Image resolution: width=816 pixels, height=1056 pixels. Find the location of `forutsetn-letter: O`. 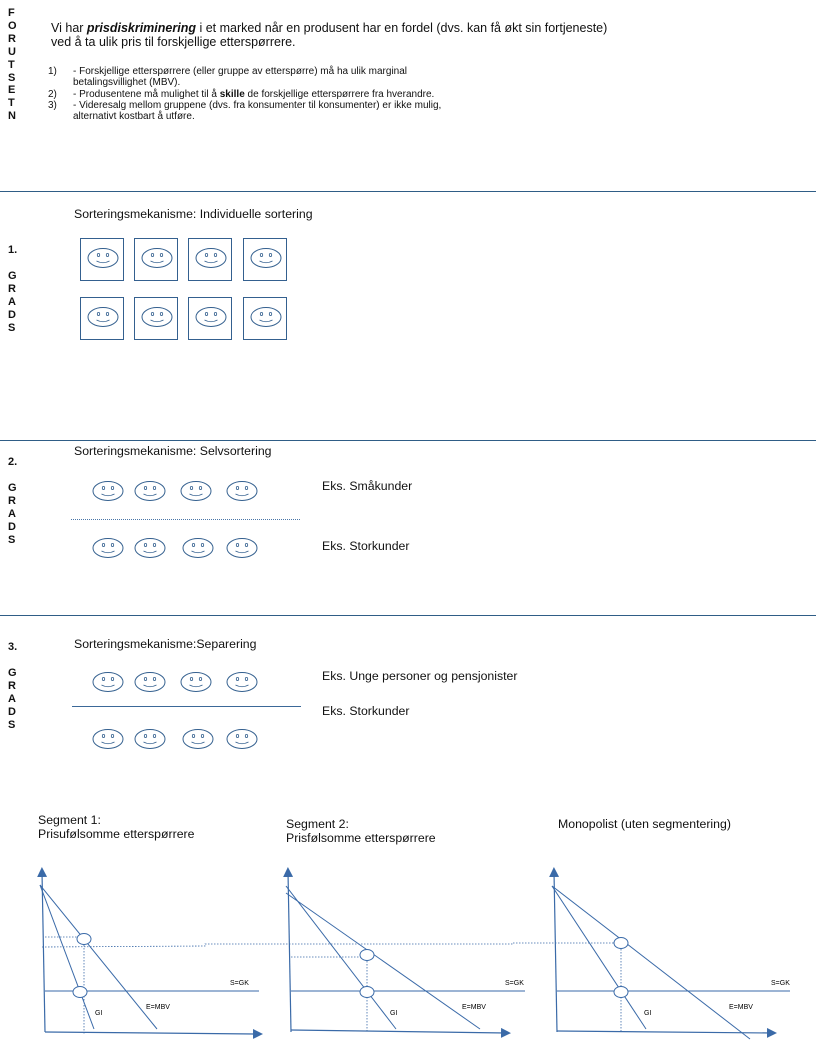

forutsetn-letter: O is located at coordinates (12, 25).